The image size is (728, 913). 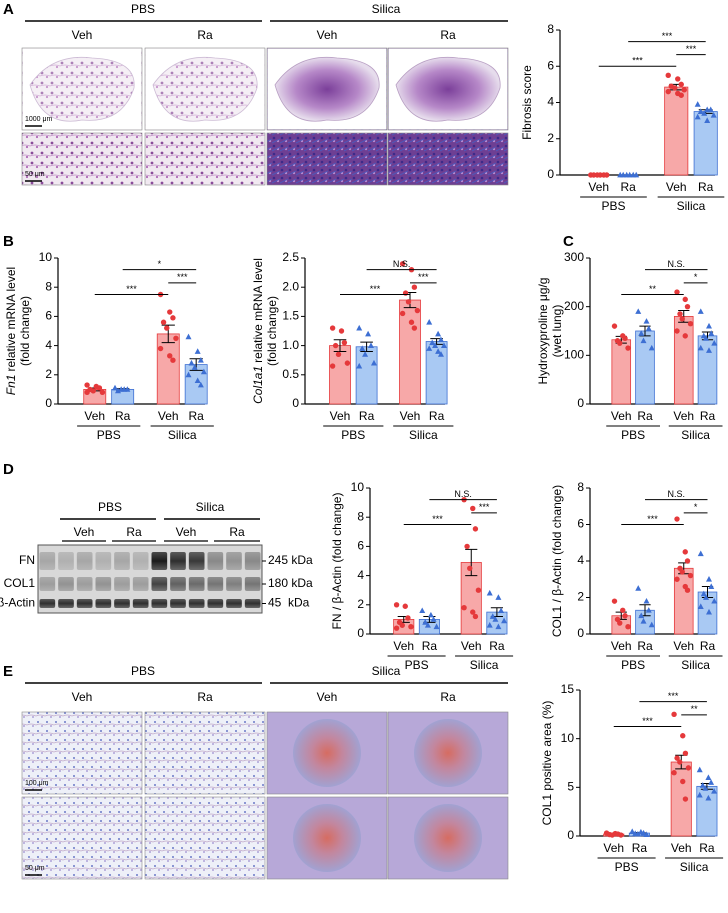 I want to click on blot, so click(x=150, y=579).